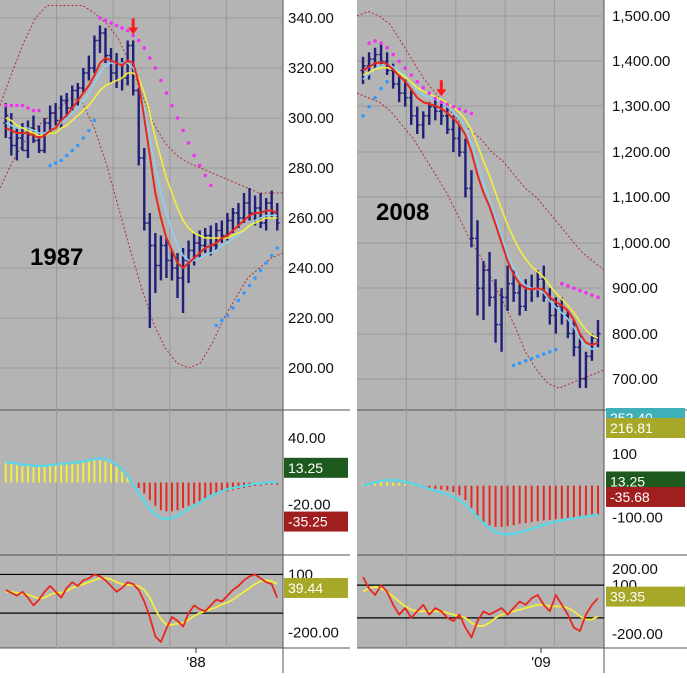 Image resolution: width=687 pixels, height=678 pixels. I want to click on pane-0-date-label-0: '88, so click(196, 662).